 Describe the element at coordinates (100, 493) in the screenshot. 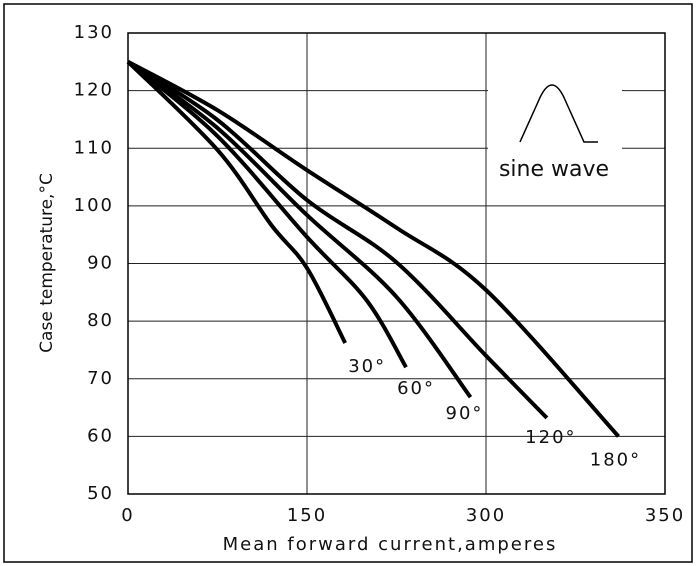

I see `y-tick-label: 50` at that location.